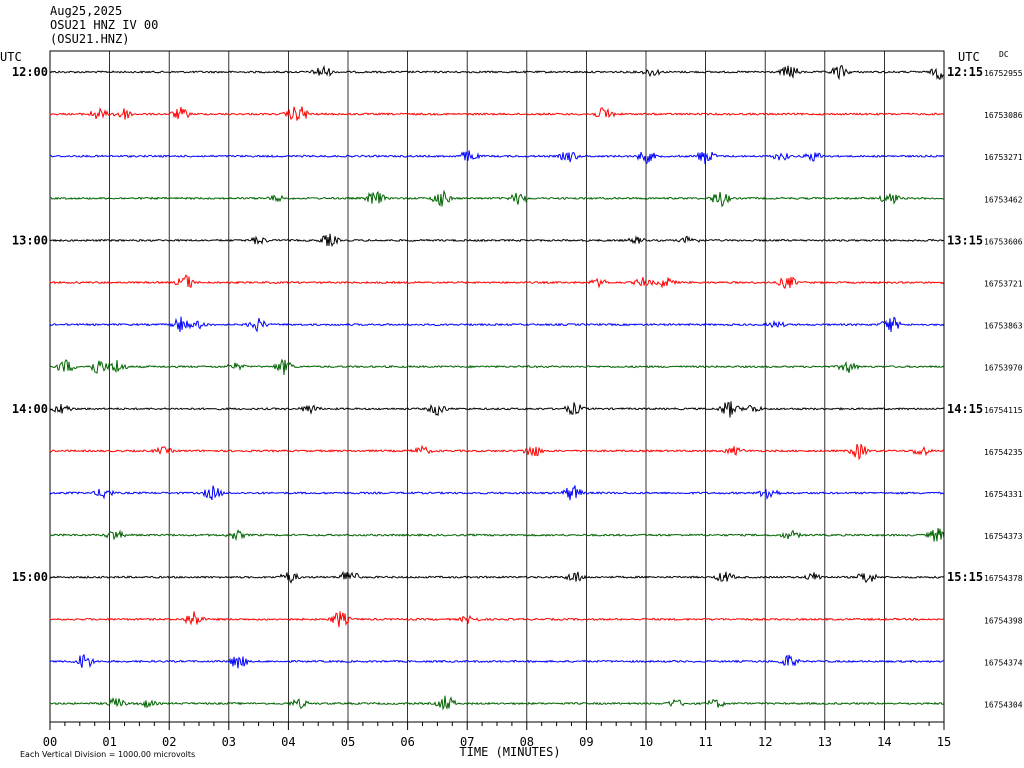 This screenshot has width=1024, height=768. I want to click on dc-value-label: 16753462, so click(1003, 199).